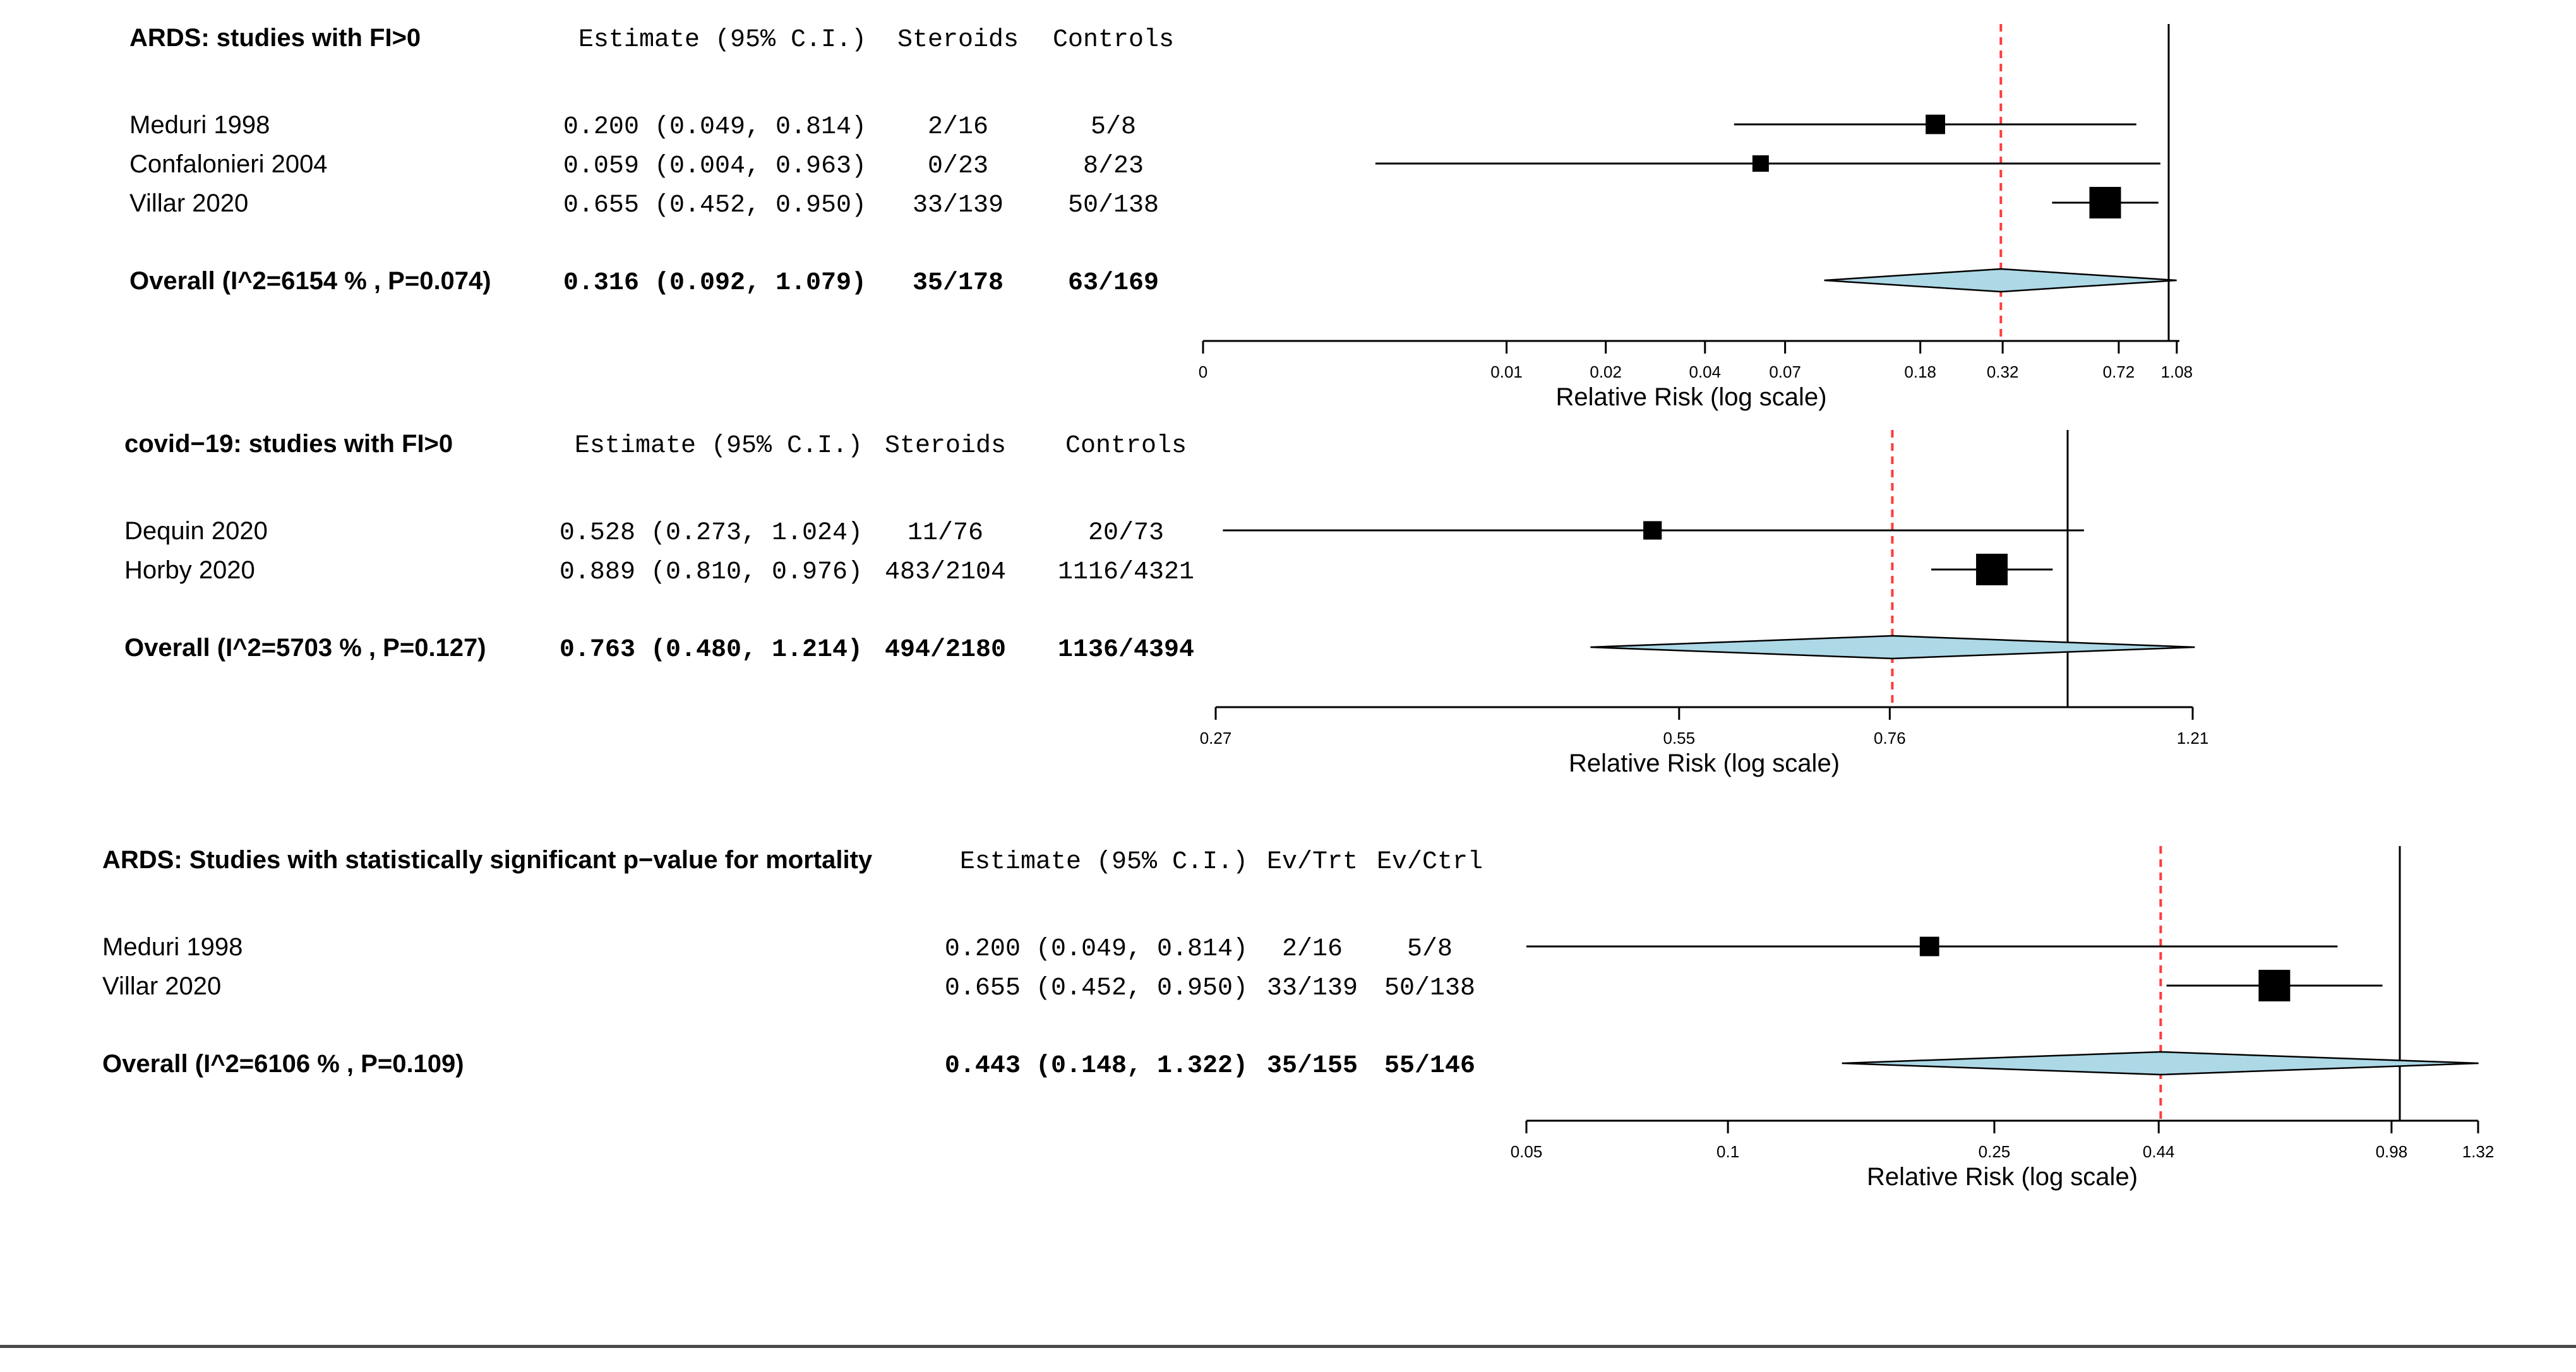 Image resolution: width=2576 pixels, height=1372 pixels. I want to click on study-name: Dequin 2020, so click(196, 531).